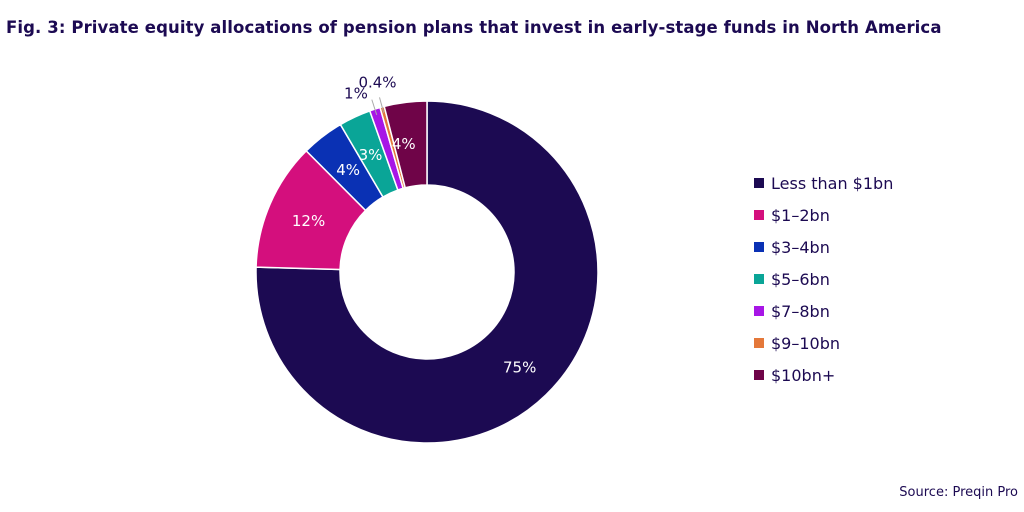 This screenshot has height=512, width=1024. Describe the element at coordinates (308, 221) in the screenshot. I see `data-label-1-2bn: 12%` at that location.